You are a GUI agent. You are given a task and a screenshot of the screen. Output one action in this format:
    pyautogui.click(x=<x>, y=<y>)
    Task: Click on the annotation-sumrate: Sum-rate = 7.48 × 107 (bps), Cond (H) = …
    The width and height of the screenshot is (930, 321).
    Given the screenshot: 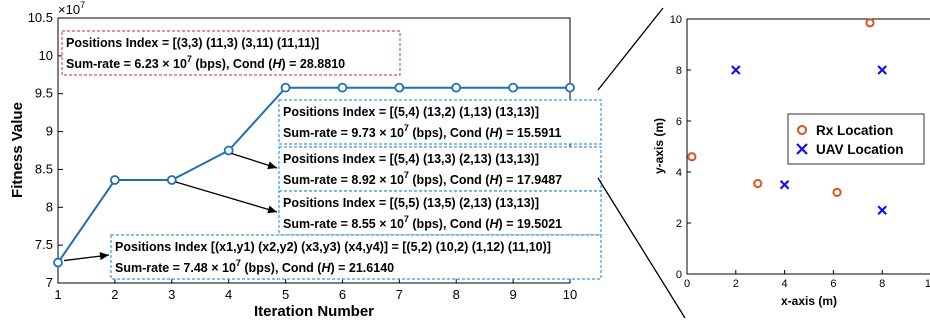 What is the action you would take?
    pyautogui.click(x=254, y=266)
    